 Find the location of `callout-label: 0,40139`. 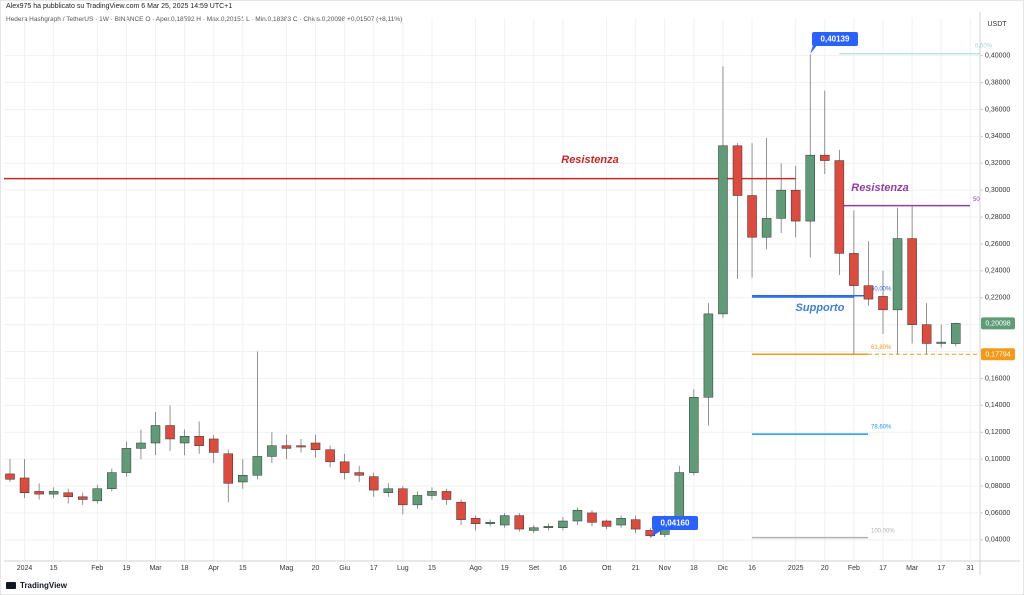

callout-label: 0,40139 is located at coordinates (835, 39).